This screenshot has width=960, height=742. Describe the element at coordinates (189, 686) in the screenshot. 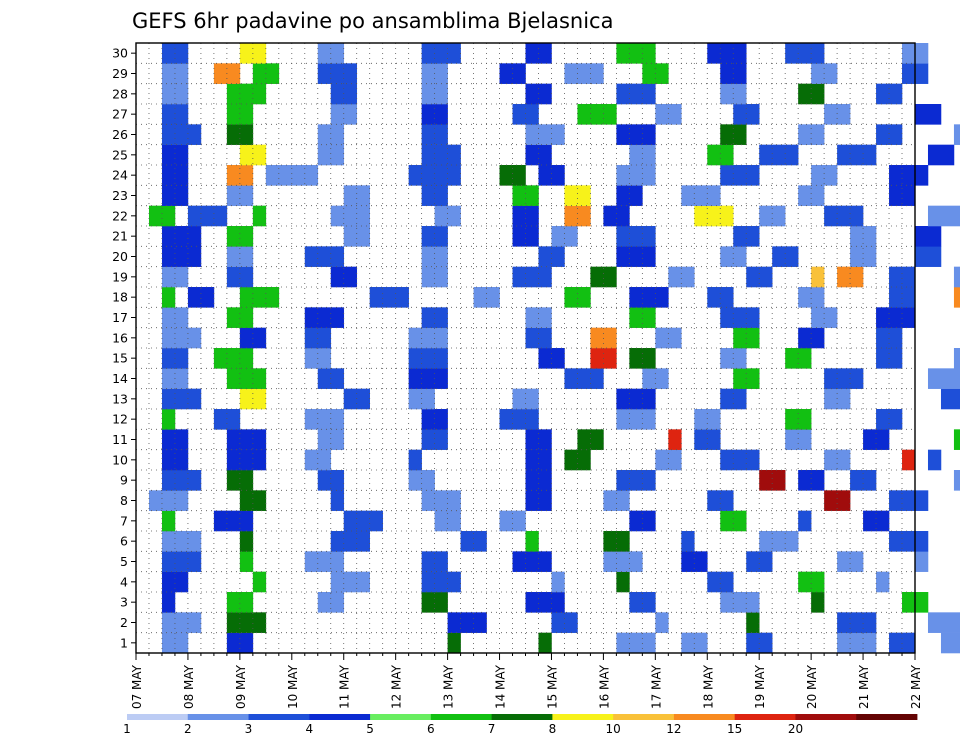

I see `x-tick-label: 08 MAY` at that location.